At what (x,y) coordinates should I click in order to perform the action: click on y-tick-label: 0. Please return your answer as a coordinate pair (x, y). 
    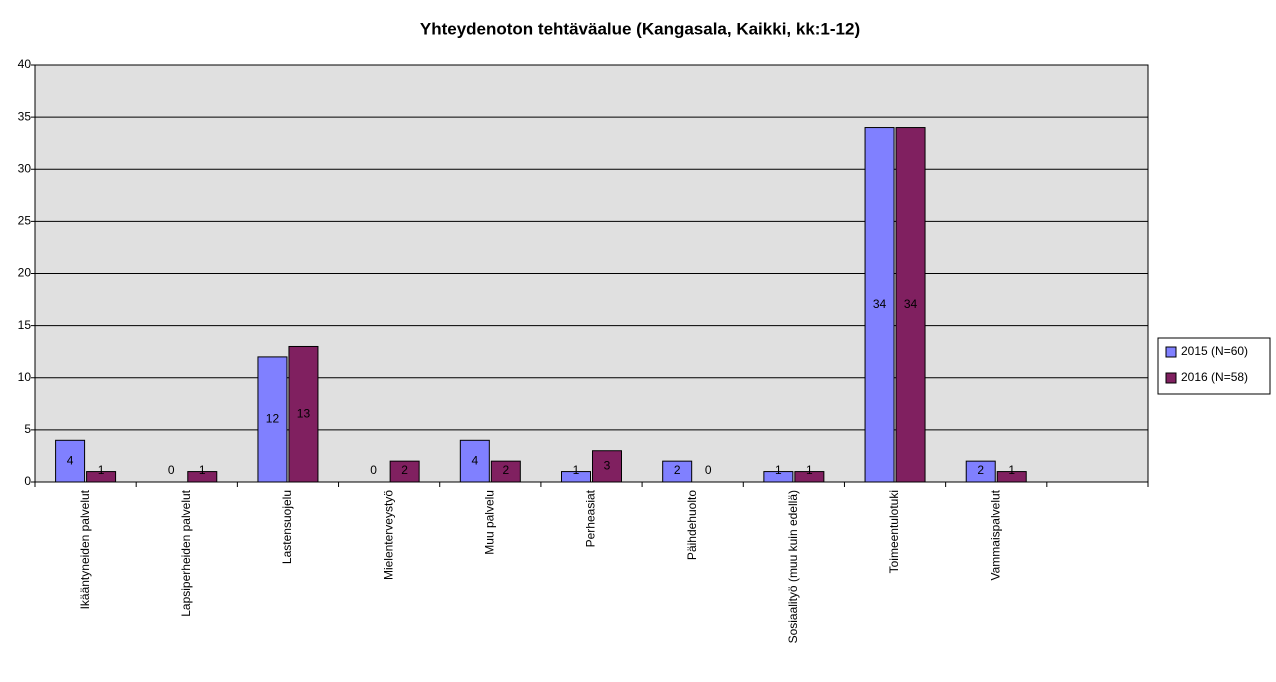
    Looking at the image, I should click on (27, 481).